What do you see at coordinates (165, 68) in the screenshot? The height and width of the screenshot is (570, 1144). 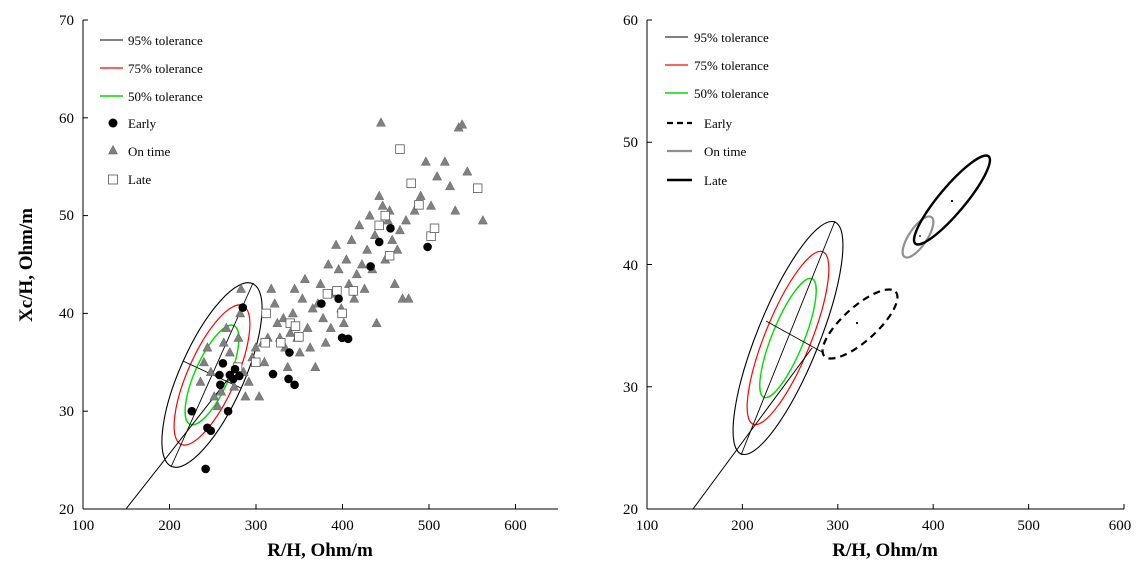 I see `legend-label: 75% tolerance` at bounding box center [165, 68].